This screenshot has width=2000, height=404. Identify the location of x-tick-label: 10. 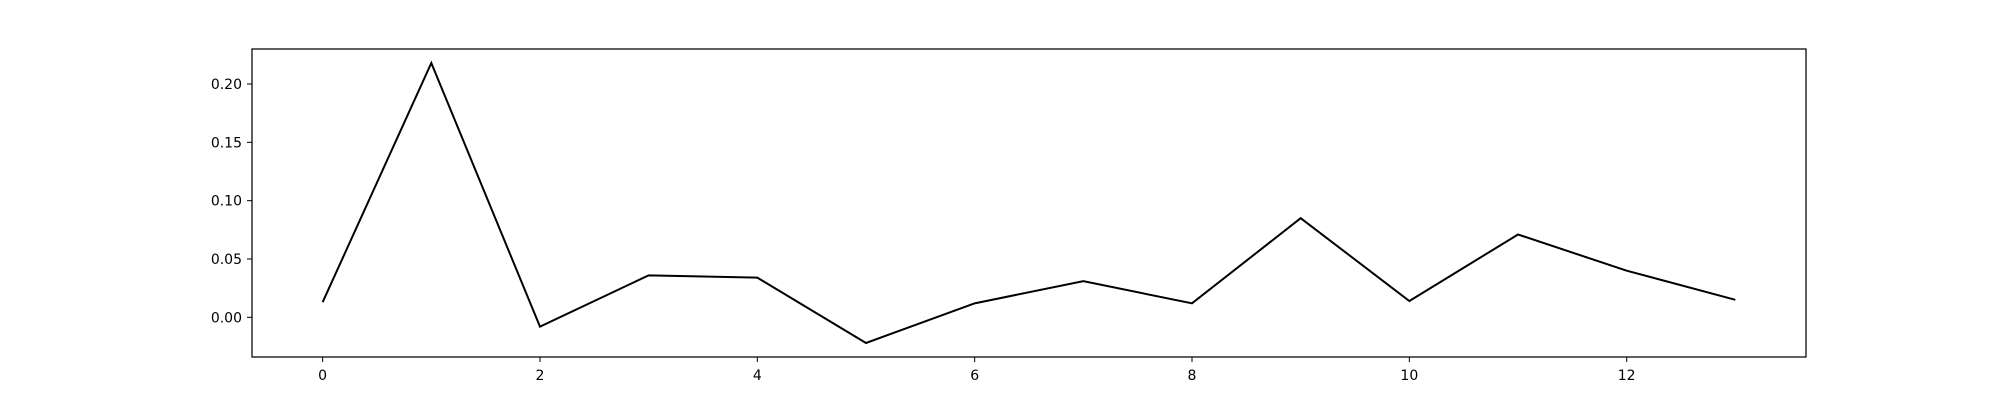
(1409, 376).